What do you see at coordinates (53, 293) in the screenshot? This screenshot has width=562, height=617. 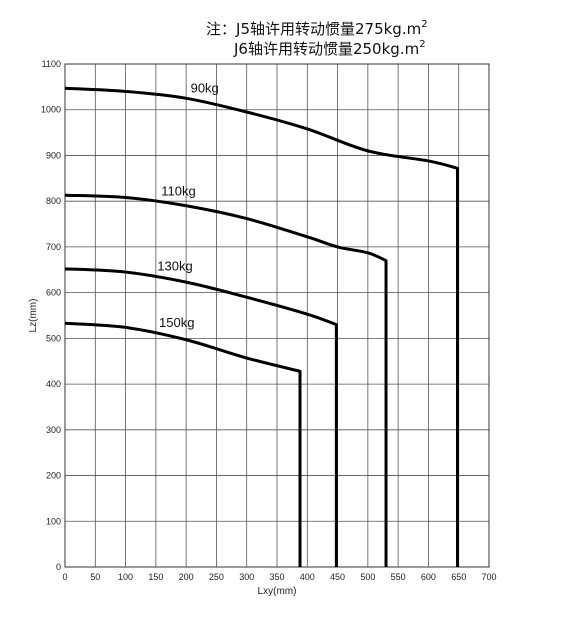 I see `y-tick-label: 600` at bounding box center [53, 293].